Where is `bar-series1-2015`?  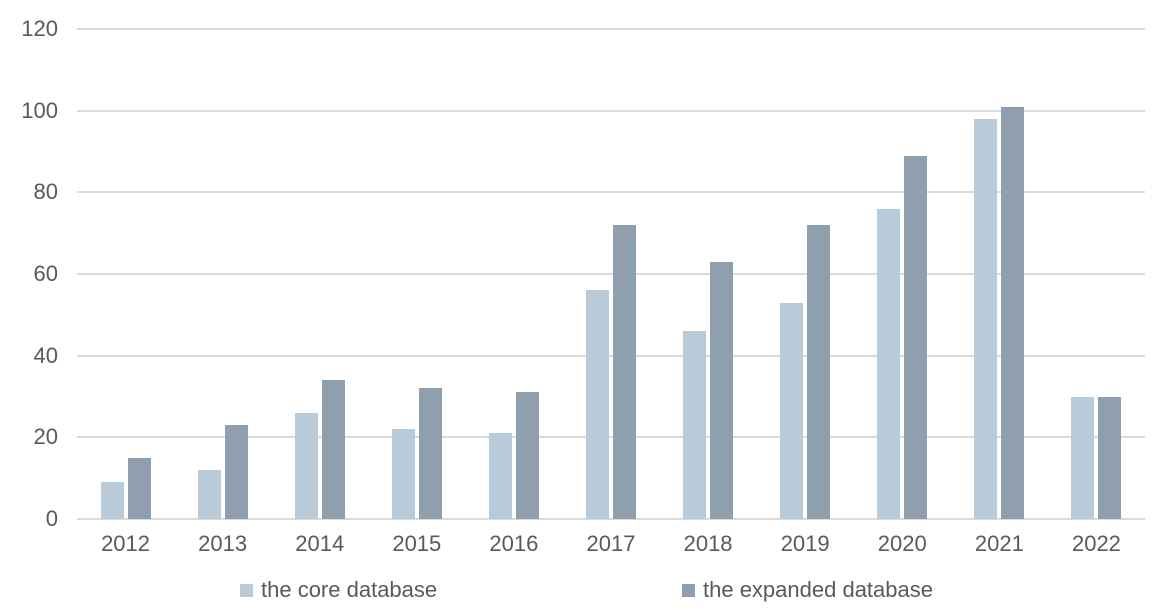
bar-series1-2015 is located at coordinates (430, 453).